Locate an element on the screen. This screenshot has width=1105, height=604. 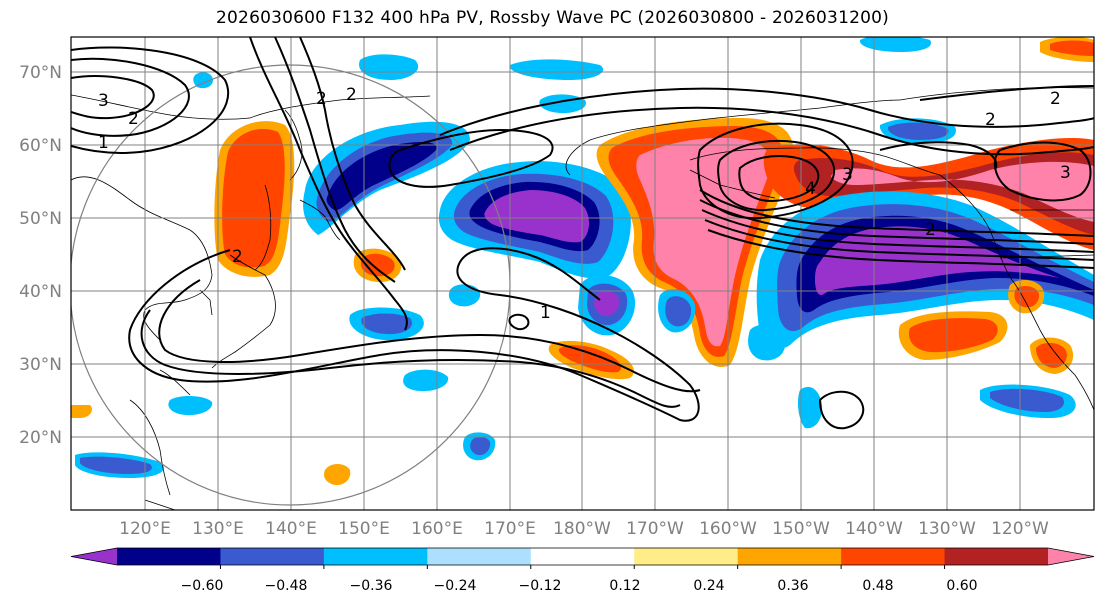
lat-label: 70°N is located at coordinates (40, 73).